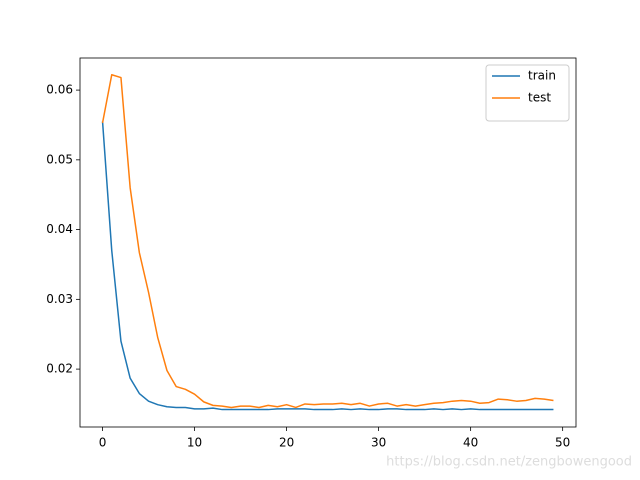 The height and width of the screenshot is (480, 640). What do you see at coordinates (59, 369) in the screenshot?
I see `y-tick-label: 0.02` at bounding box center [59, 369].